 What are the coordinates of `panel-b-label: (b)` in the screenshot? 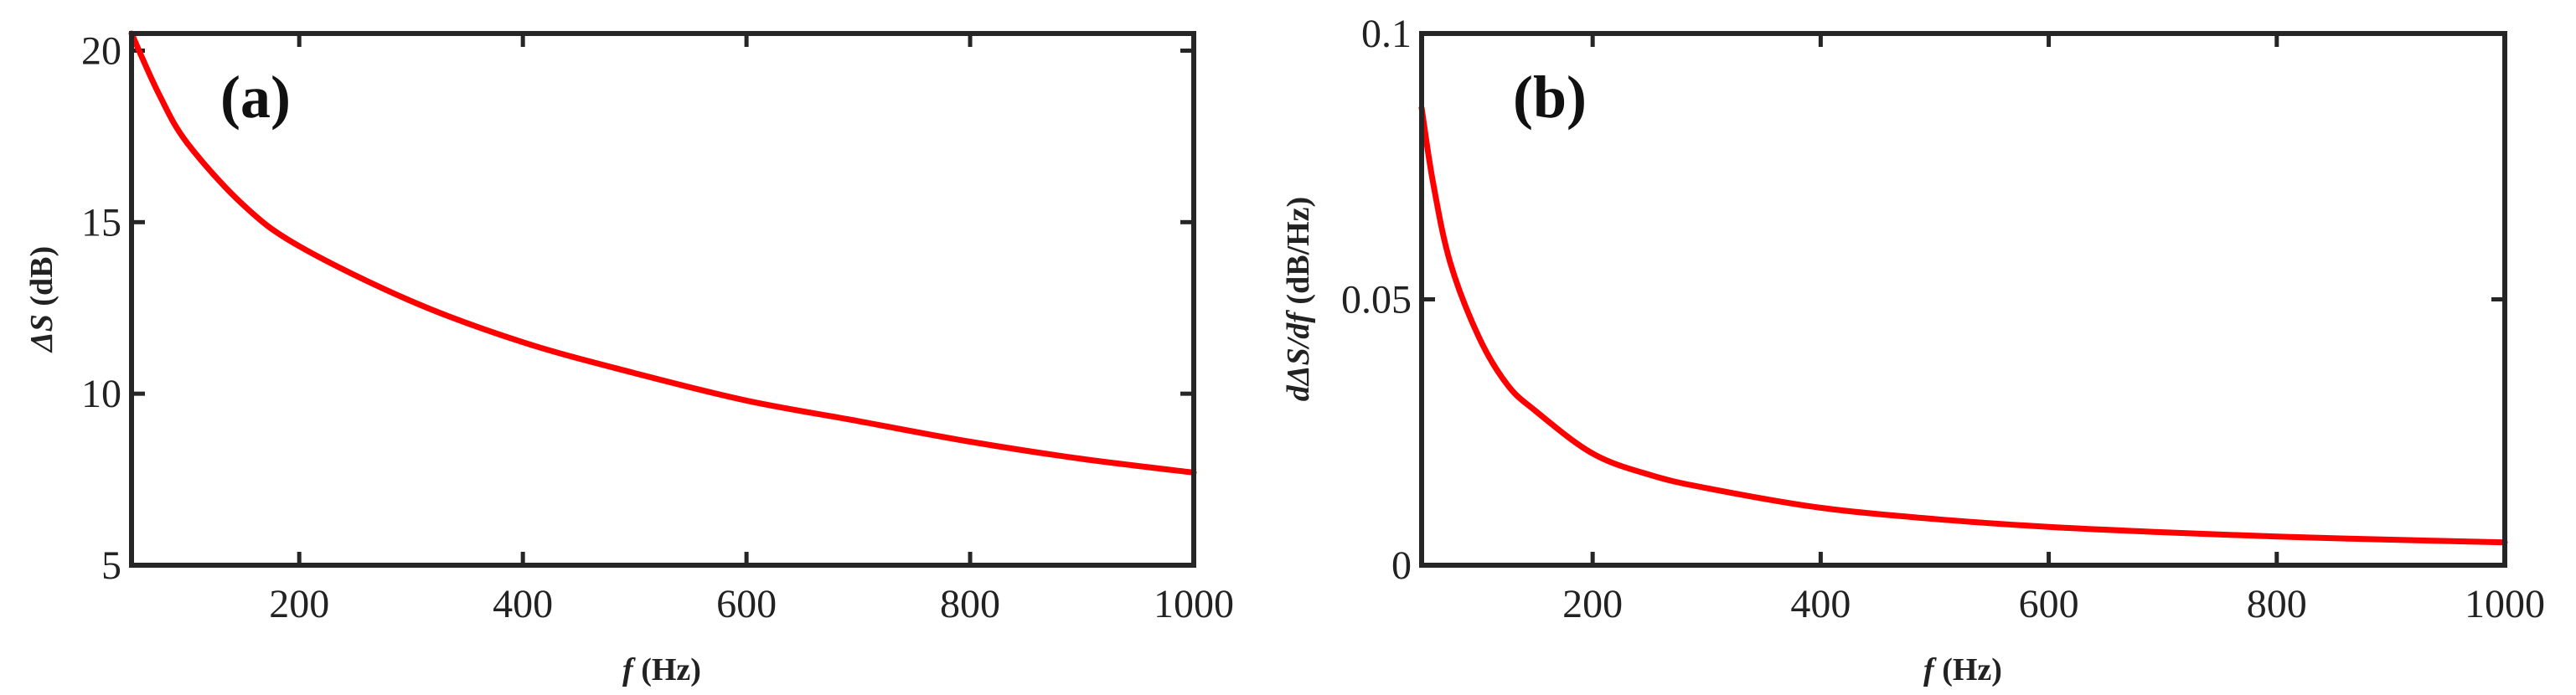 It's located at (1550, 97).